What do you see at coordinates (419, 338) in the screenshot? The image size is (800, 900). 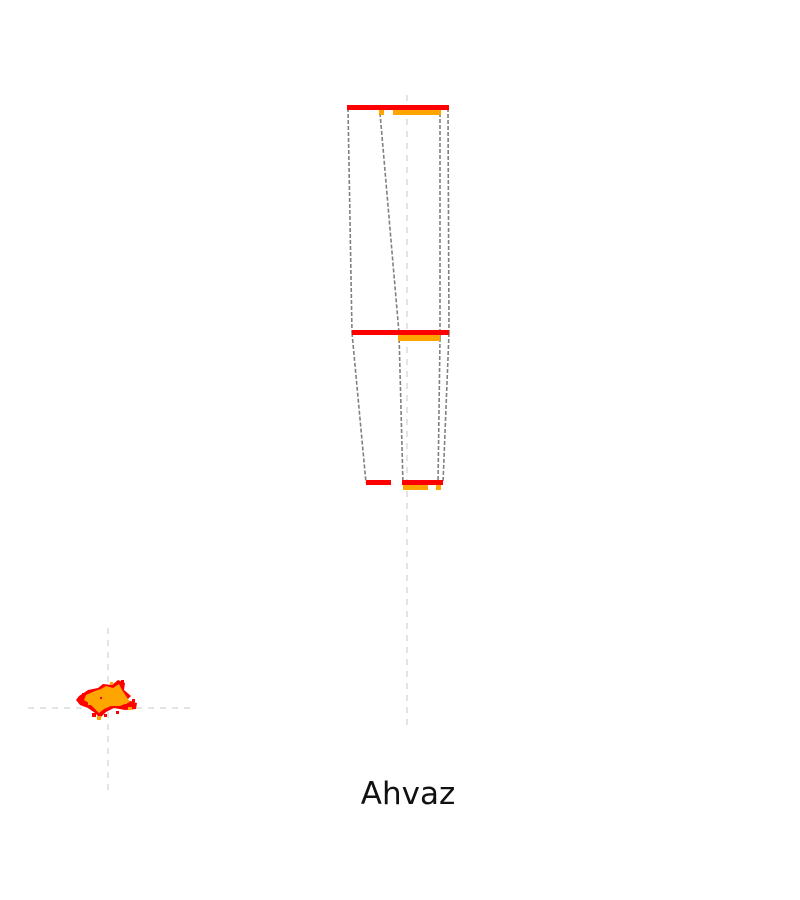 I see `bar-expansion-middle` at bounding box center [419, 338].